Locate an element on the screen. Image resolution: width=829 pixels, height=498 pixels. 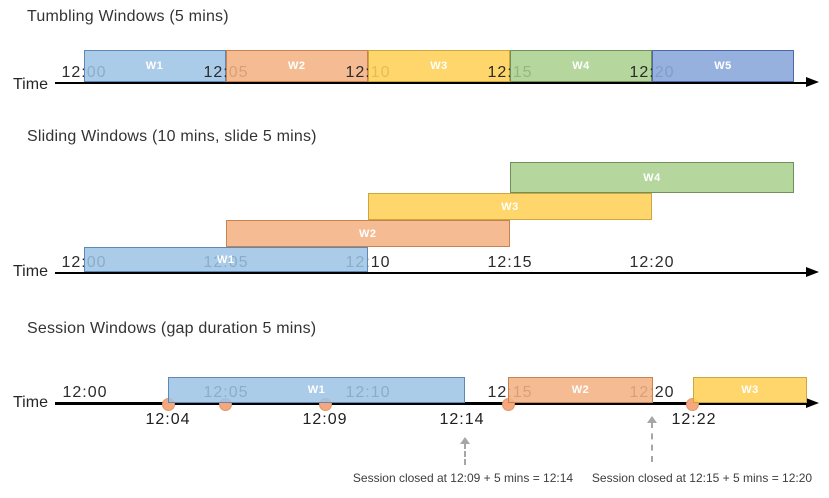
window-w5: W5 is located at coordinates (723, 66).